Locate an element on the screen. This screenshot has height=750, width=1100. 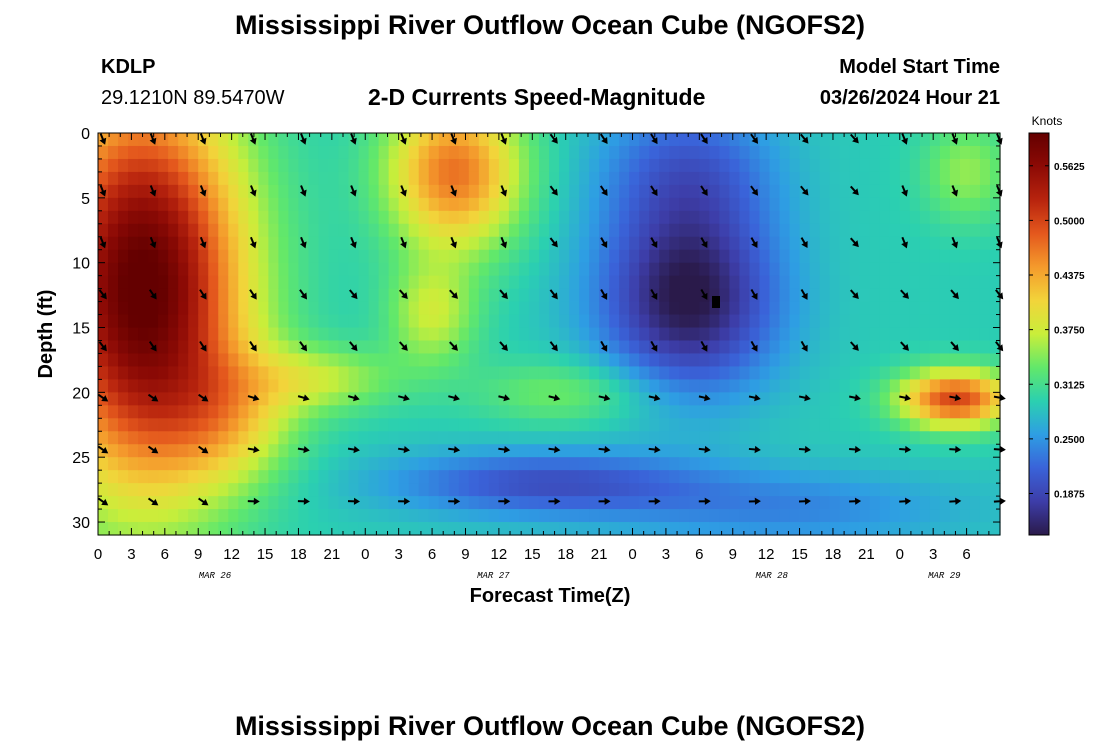
x-tick-label: 3 is located at coordinates (933, 554).